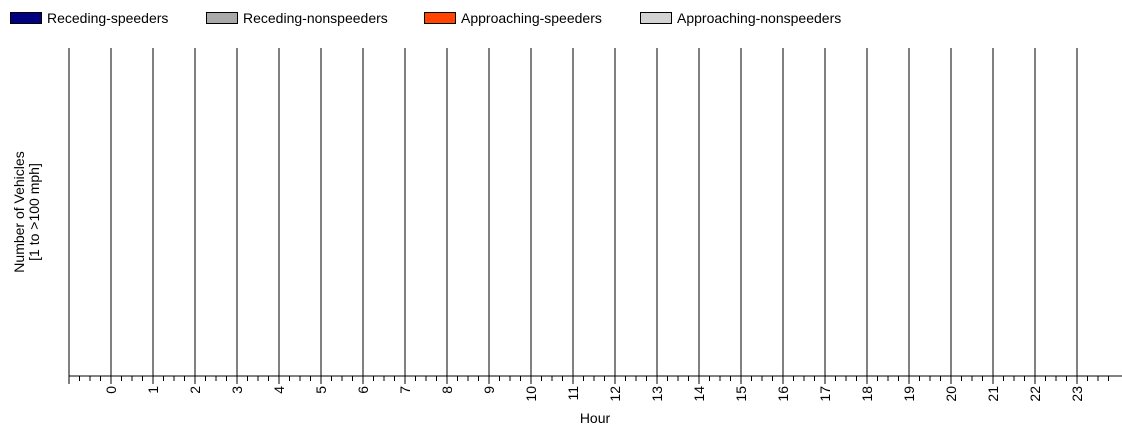 The height and width of the screenshot is (426, 1122). Describe the element at coordinates (657, 394) in the screenshot. I see `x-tick-label-13: 13` at that location.